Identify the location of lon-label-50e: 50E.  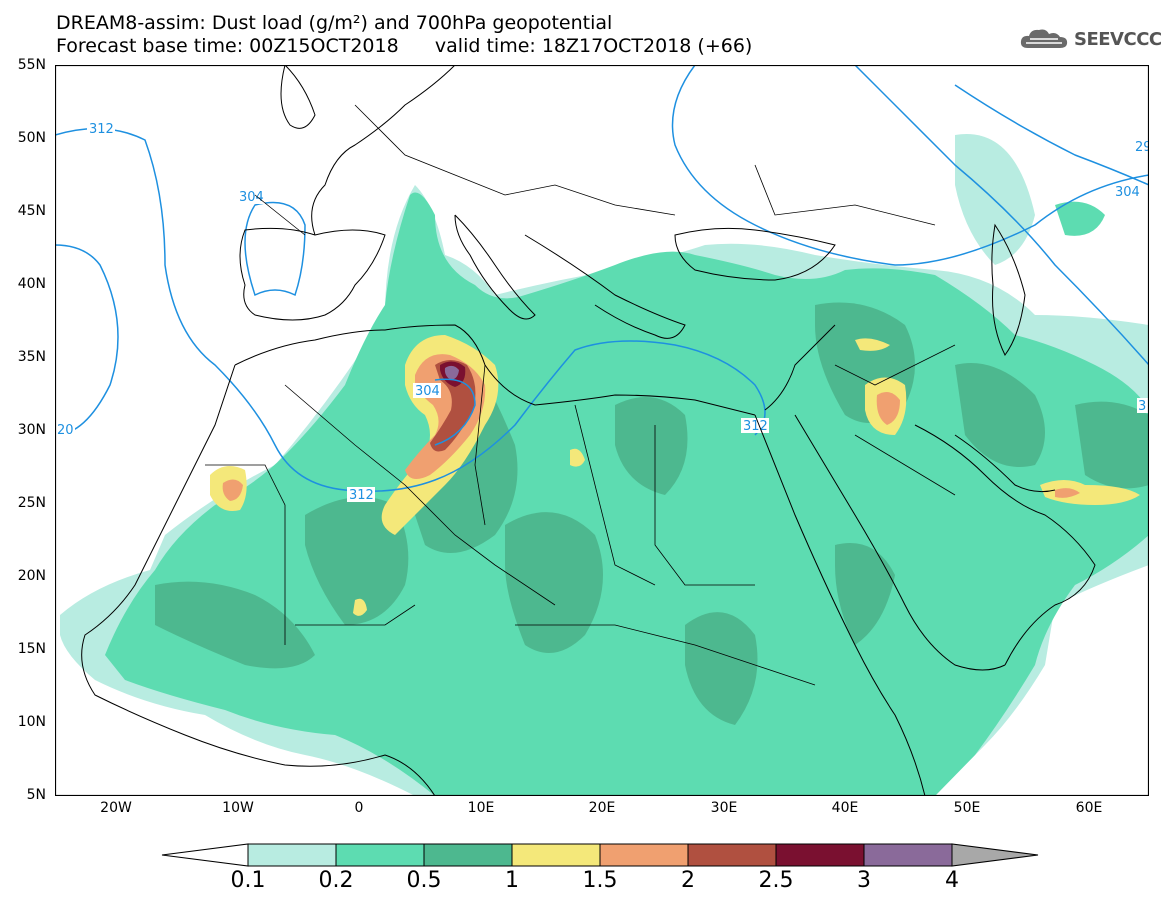
(967, 808).